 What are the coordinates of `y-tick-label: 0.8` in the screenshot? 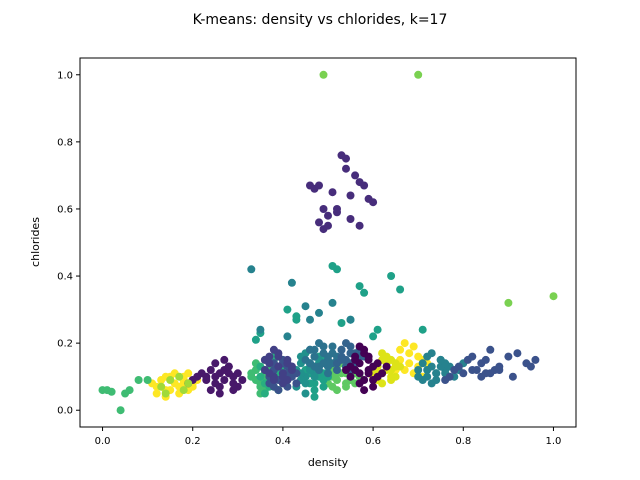 It's located at (65, 142).